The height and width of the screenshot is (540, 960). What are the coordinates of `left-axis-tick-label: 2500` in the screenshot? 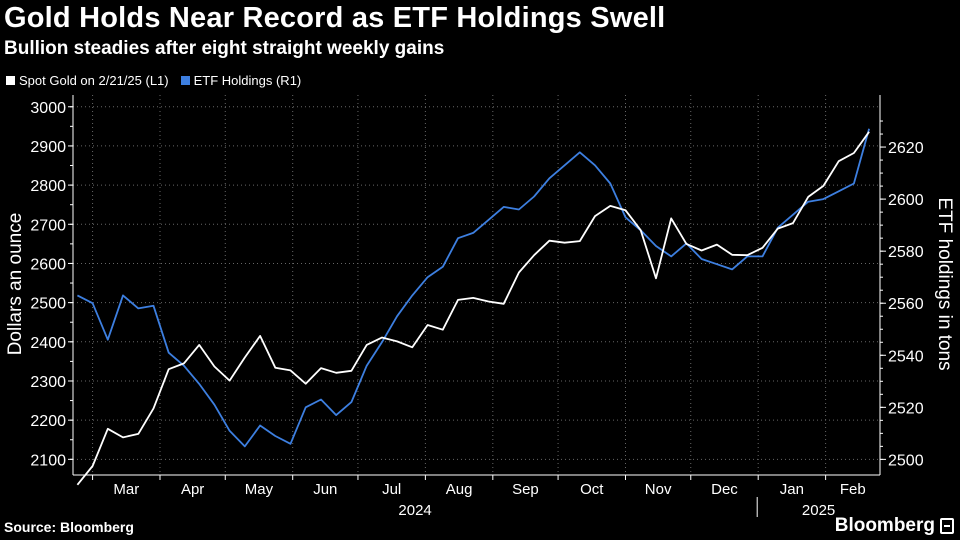 It's located at (48, 304).